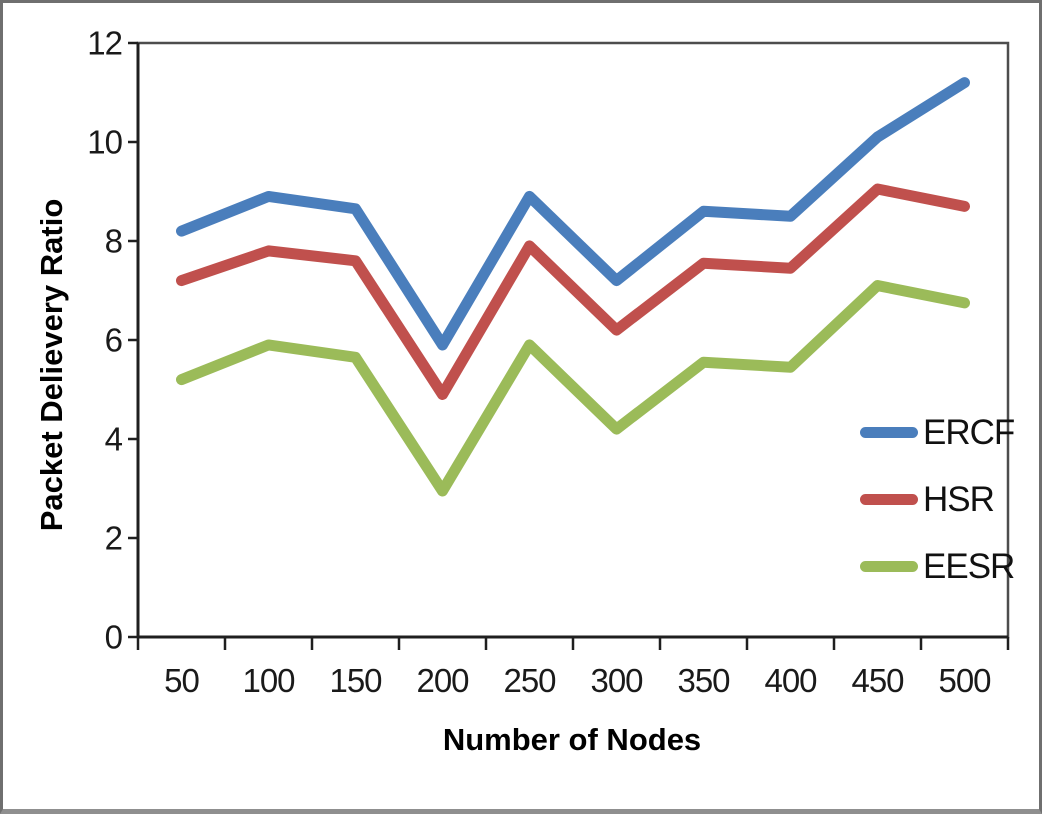 The width and height of the screenshot is (1042, 814). I want to click on legend-swatch-ercf, so click(889, 432).